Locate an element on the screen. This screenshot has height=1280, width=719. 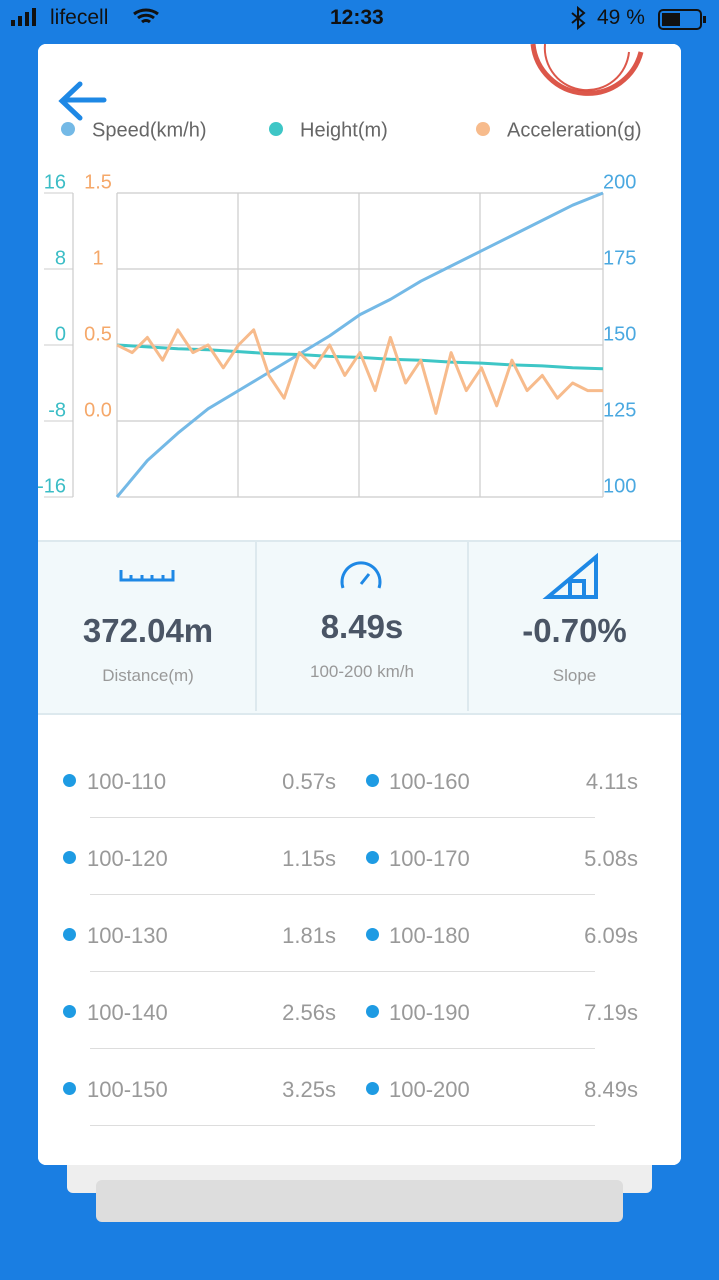
legend-label: Speed(km/h) is located at coordinates (149, 130).